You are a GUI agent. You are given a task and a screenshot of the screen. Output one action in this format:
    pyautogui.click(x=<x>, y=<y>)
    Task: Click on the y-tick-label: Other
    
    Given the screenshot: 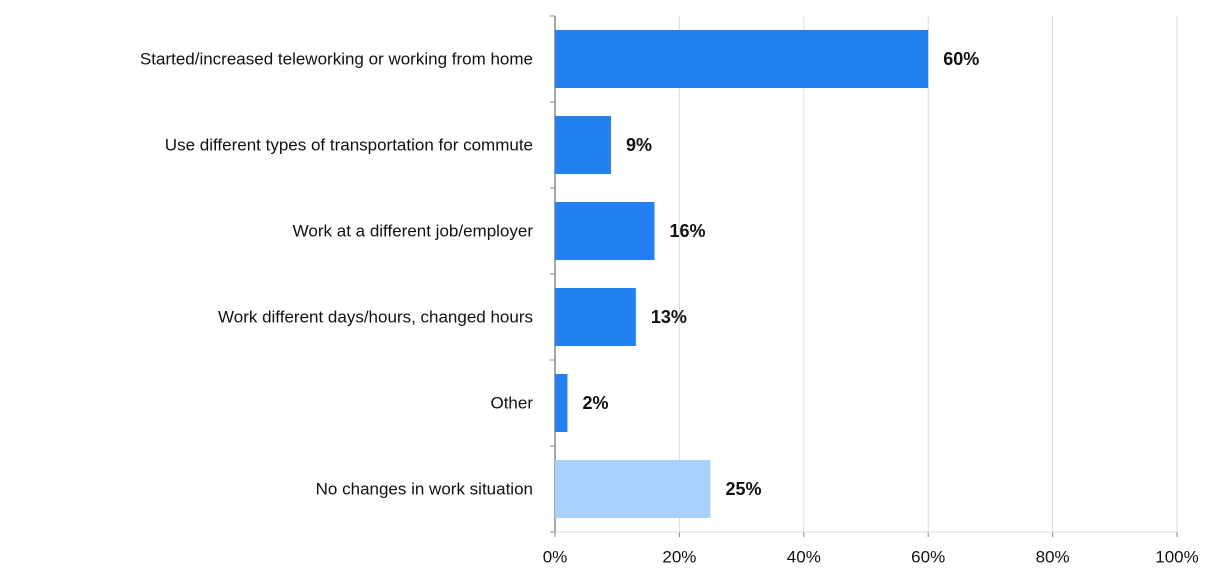 What is the action you would take?
    pyautogui.click(x=511, y=402)
    